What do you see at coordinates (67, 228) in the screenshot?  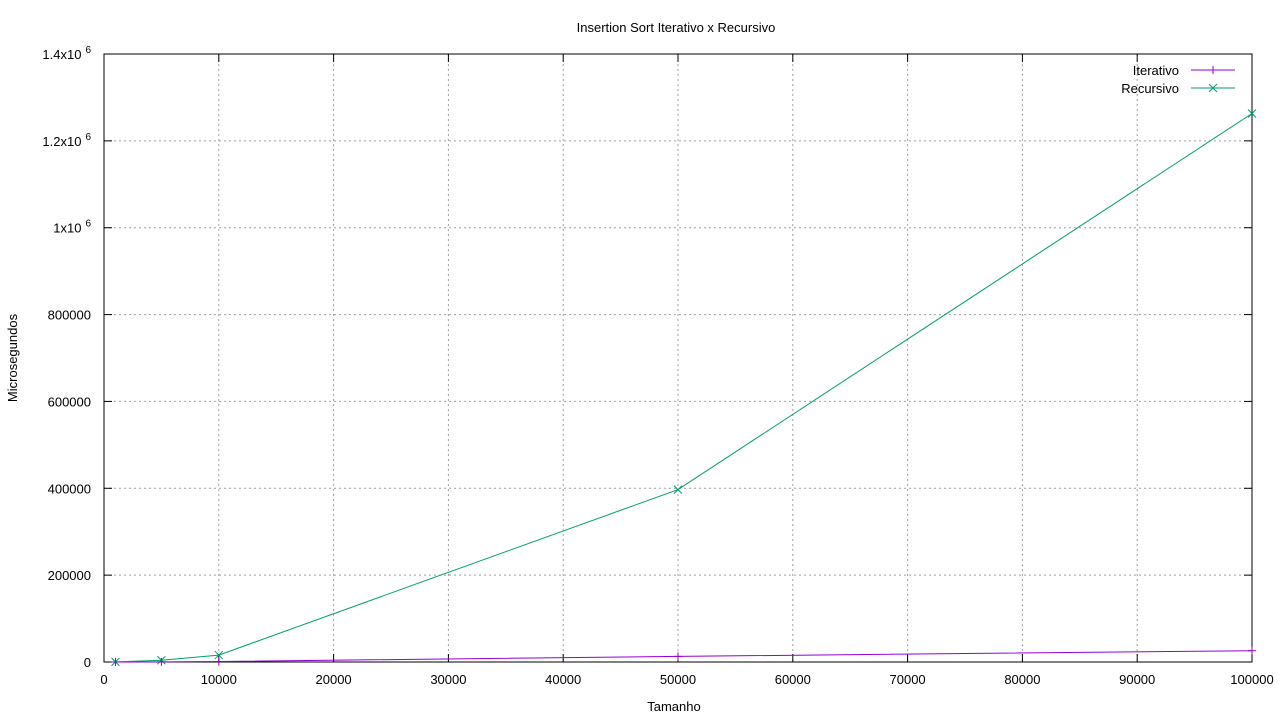 I see `y-tick-label-base: 1x10` at bounding box center [67, 228].